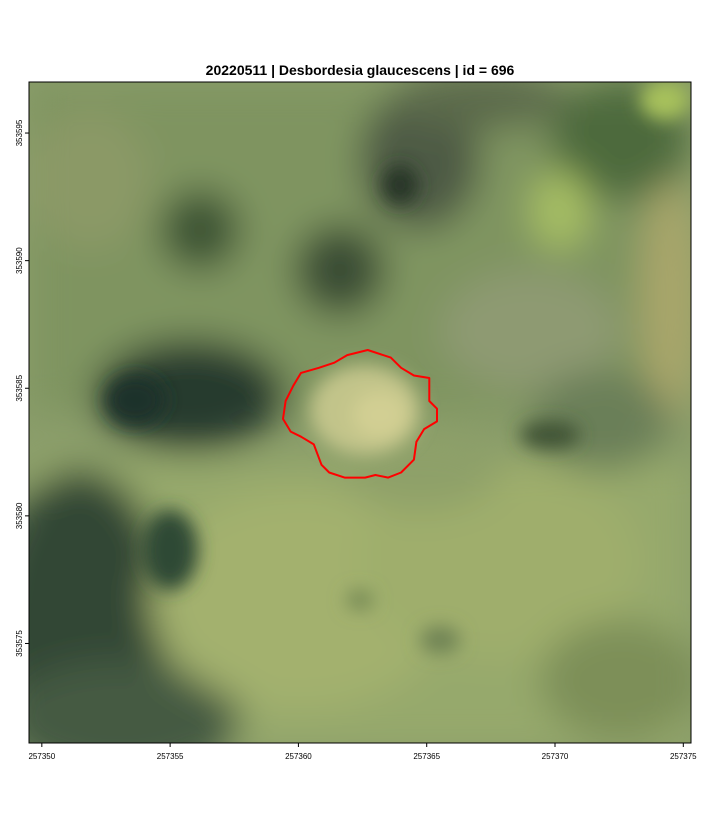 The width and height of the screenshot is (720, 825). What do you see at coordinates (19, 260) in the screenshot?
I see `y-tick-label: 353590` at bounding box center [19, 260].